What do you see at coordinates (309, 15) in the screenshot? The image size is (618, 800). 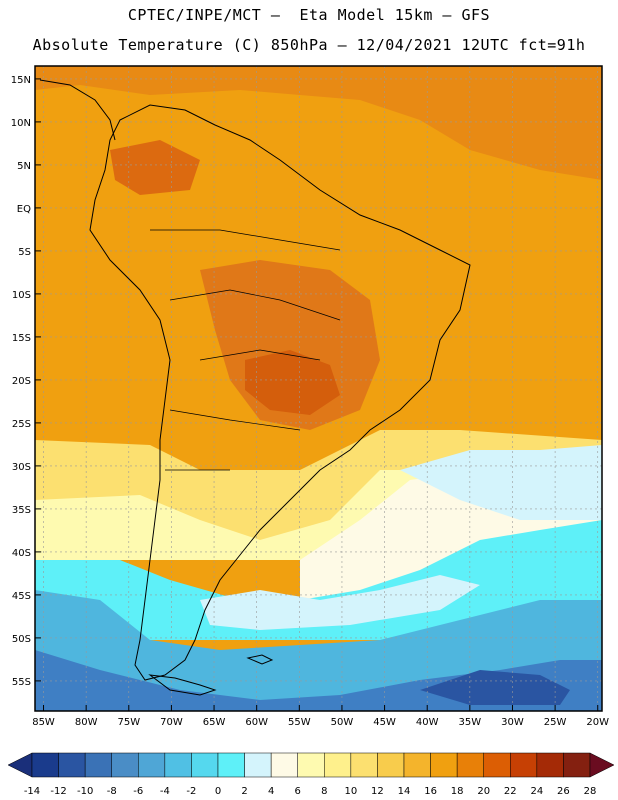 I see `map-title: CPTEC/INPE/MCT – Eta Model 15km – GFS` at bounding box center [309, 15].